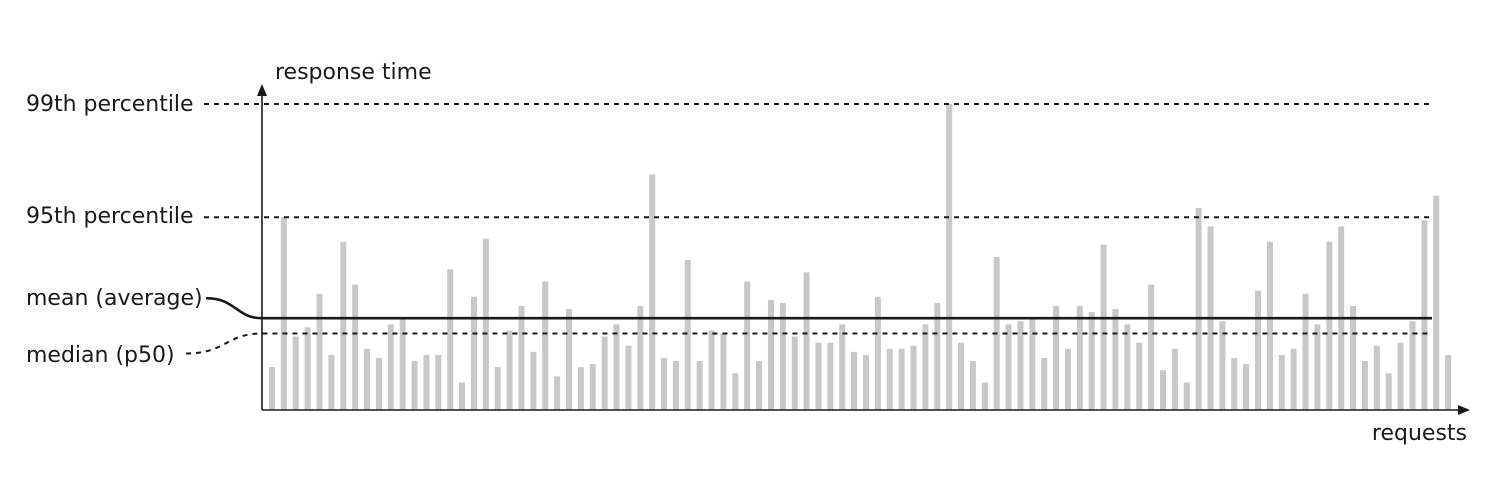  I want to click on x-axis-label: requests, so click(1419, 433).